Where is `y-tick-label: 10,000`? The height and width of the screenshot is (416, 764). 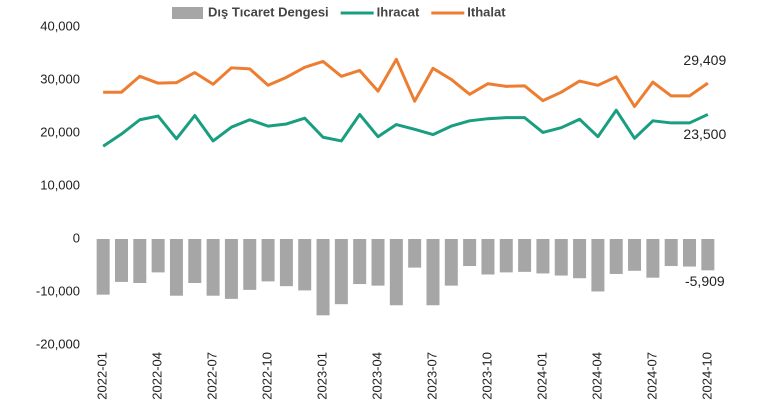 y-tick-label: 10,000 is located at coordinates (60, 184).